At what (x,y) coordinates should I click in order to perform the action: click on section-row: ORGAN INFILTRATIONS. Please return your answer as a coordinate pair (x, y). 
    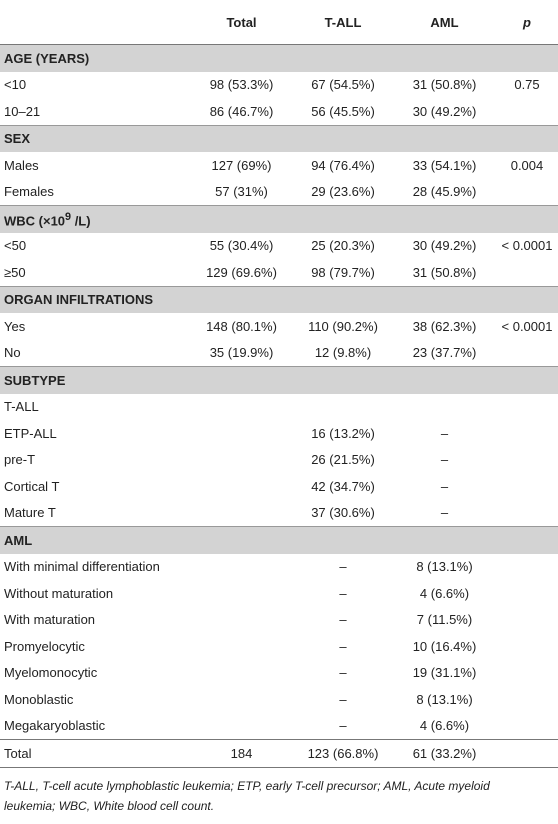
    Looking at the image, I should click on (279, 299).